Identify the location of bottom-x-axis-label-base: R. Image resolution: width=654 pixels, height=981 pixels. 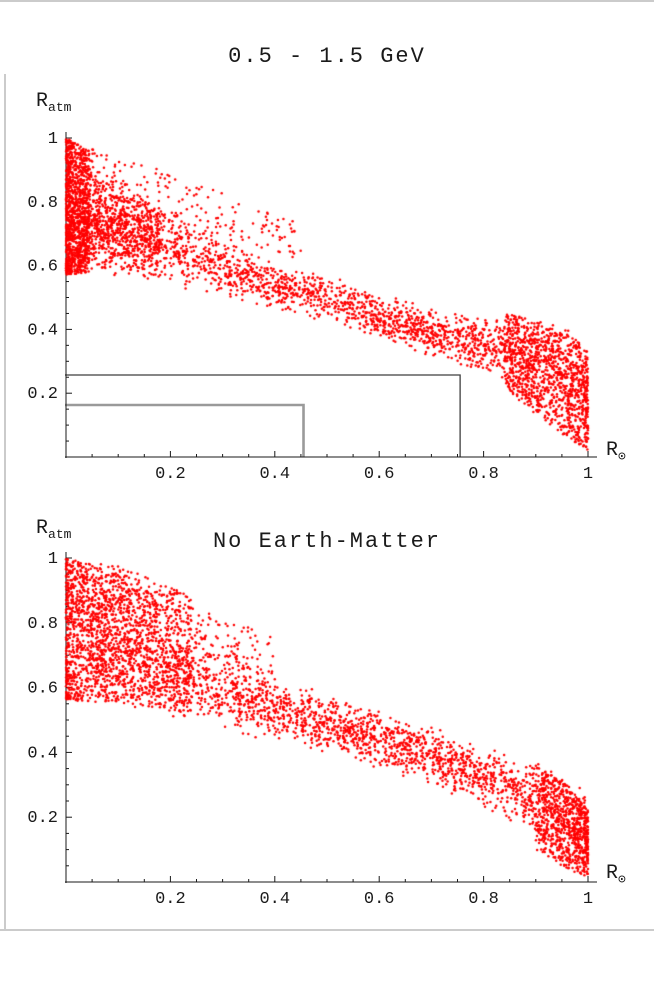
(612, 873).